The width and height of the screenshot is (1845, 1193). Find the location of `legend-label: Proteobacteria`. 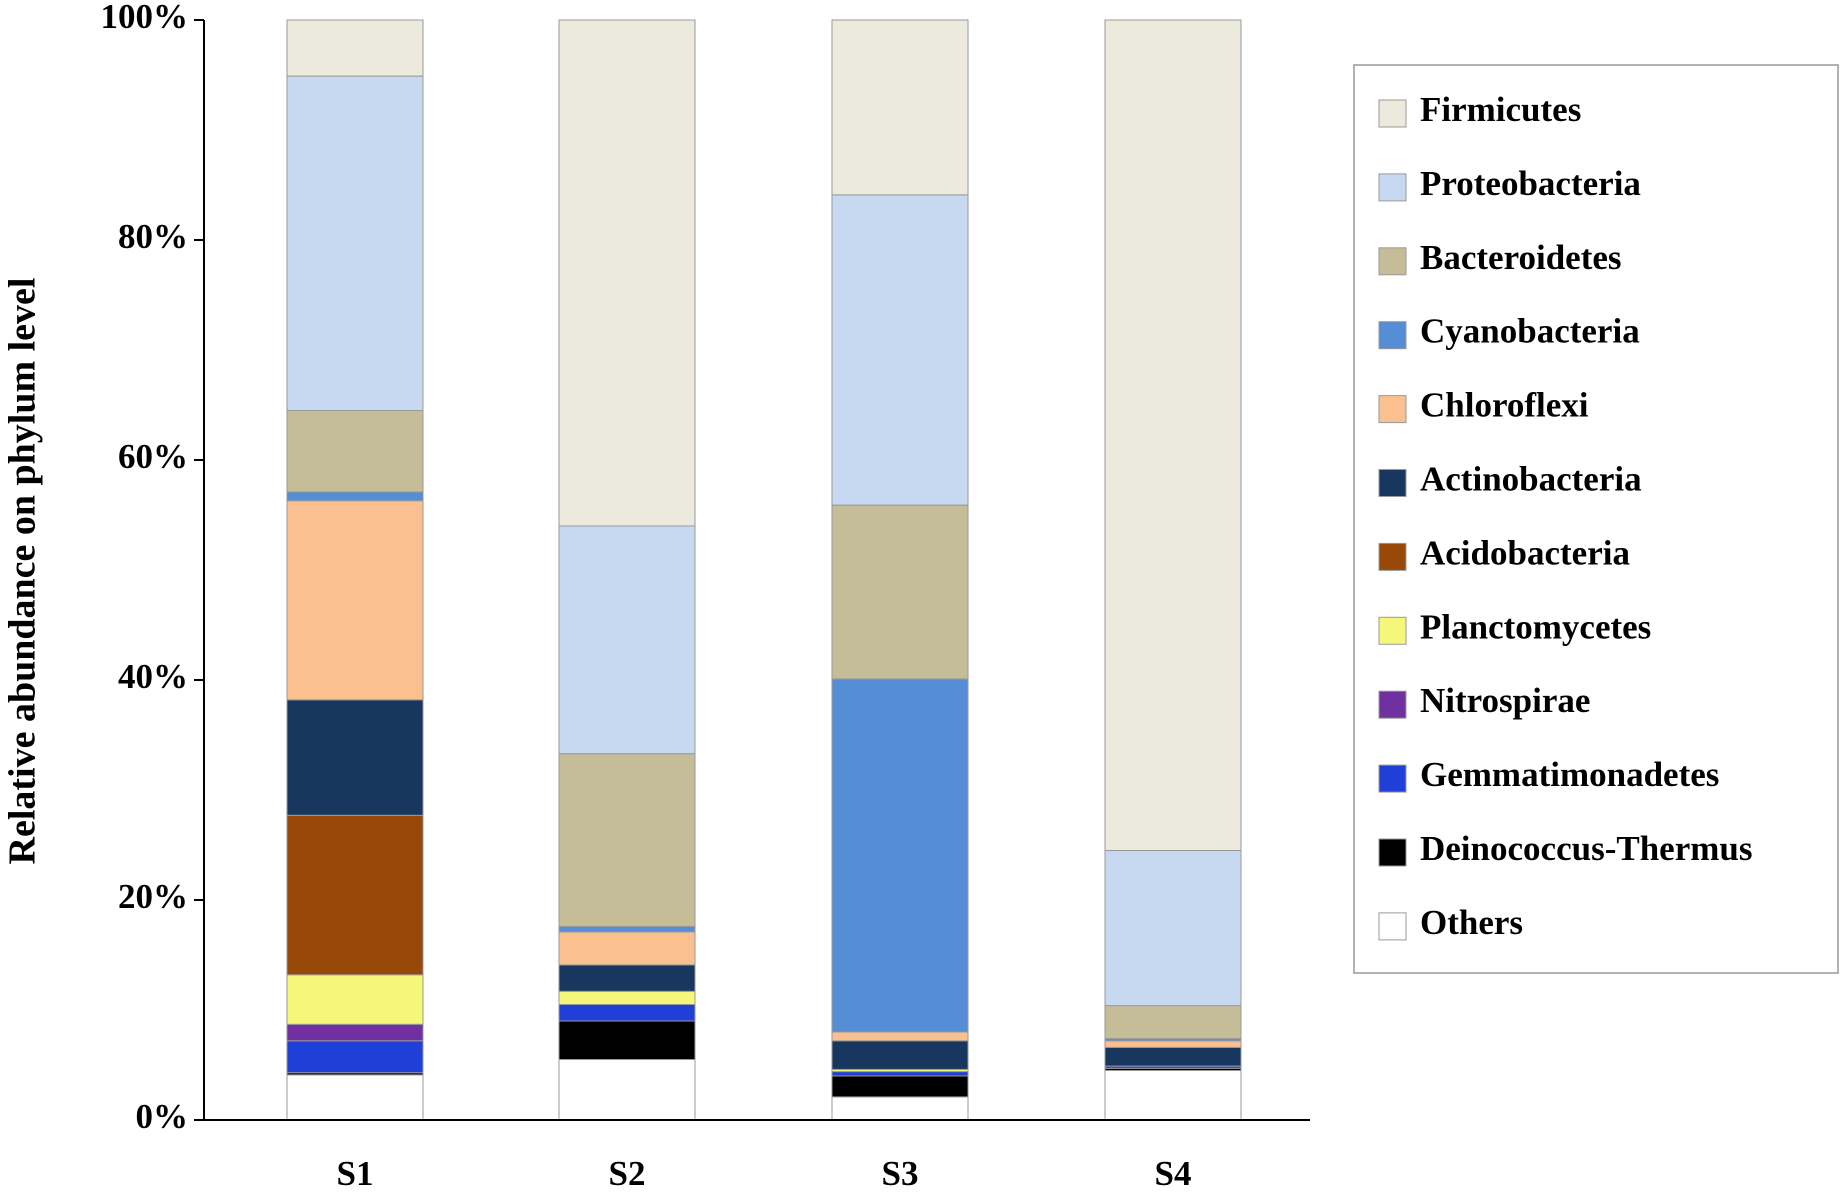

legend-label: Proteobacteria is located at coordinates (1530, 183).